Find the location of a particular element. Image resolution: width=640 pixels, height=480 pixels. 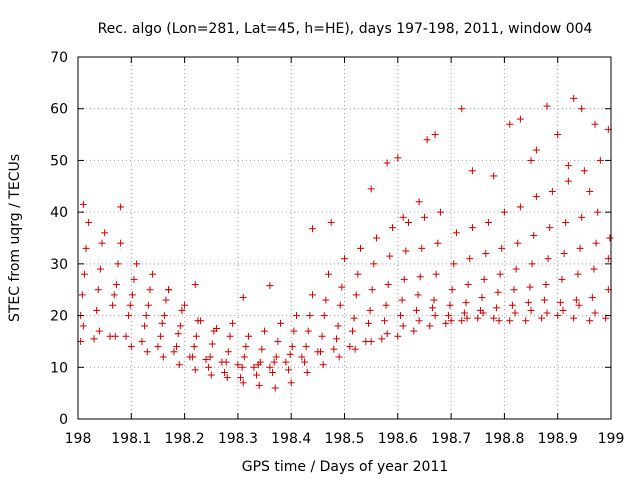

x-tick-label: 198.4 is located at coordinates (291, 439).